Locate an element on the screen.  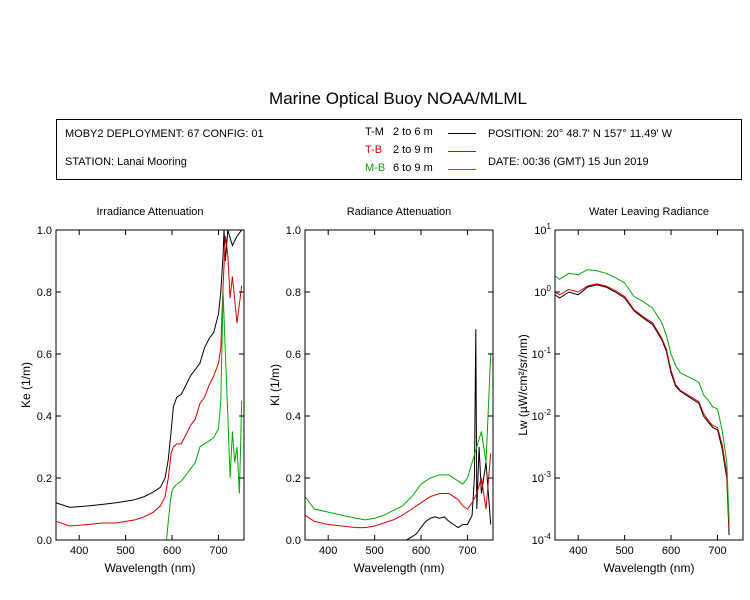
deployment-text: MOBY2 DEPLOYMENT: 67 CONFIG: 01 is located at coordinates (164, 134).